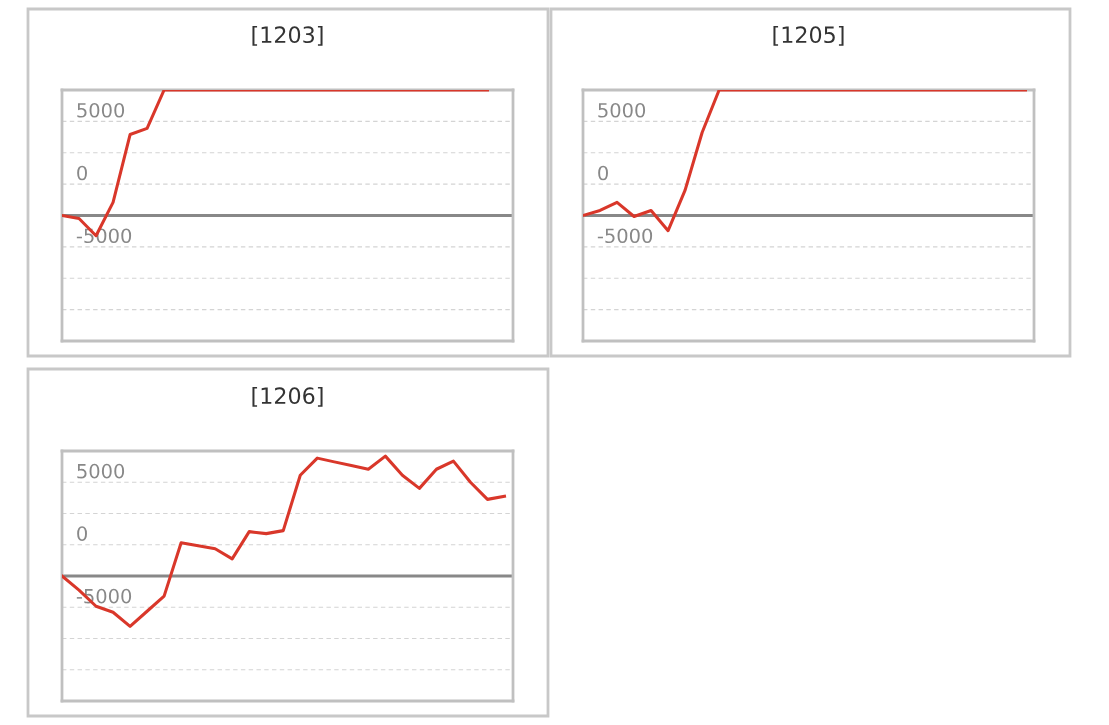 The height and width of the screenshot is (725, 1109). Describe the element at coordinates (808, 35) in the screenshot. I see `chart-title: [1205]` at that location.